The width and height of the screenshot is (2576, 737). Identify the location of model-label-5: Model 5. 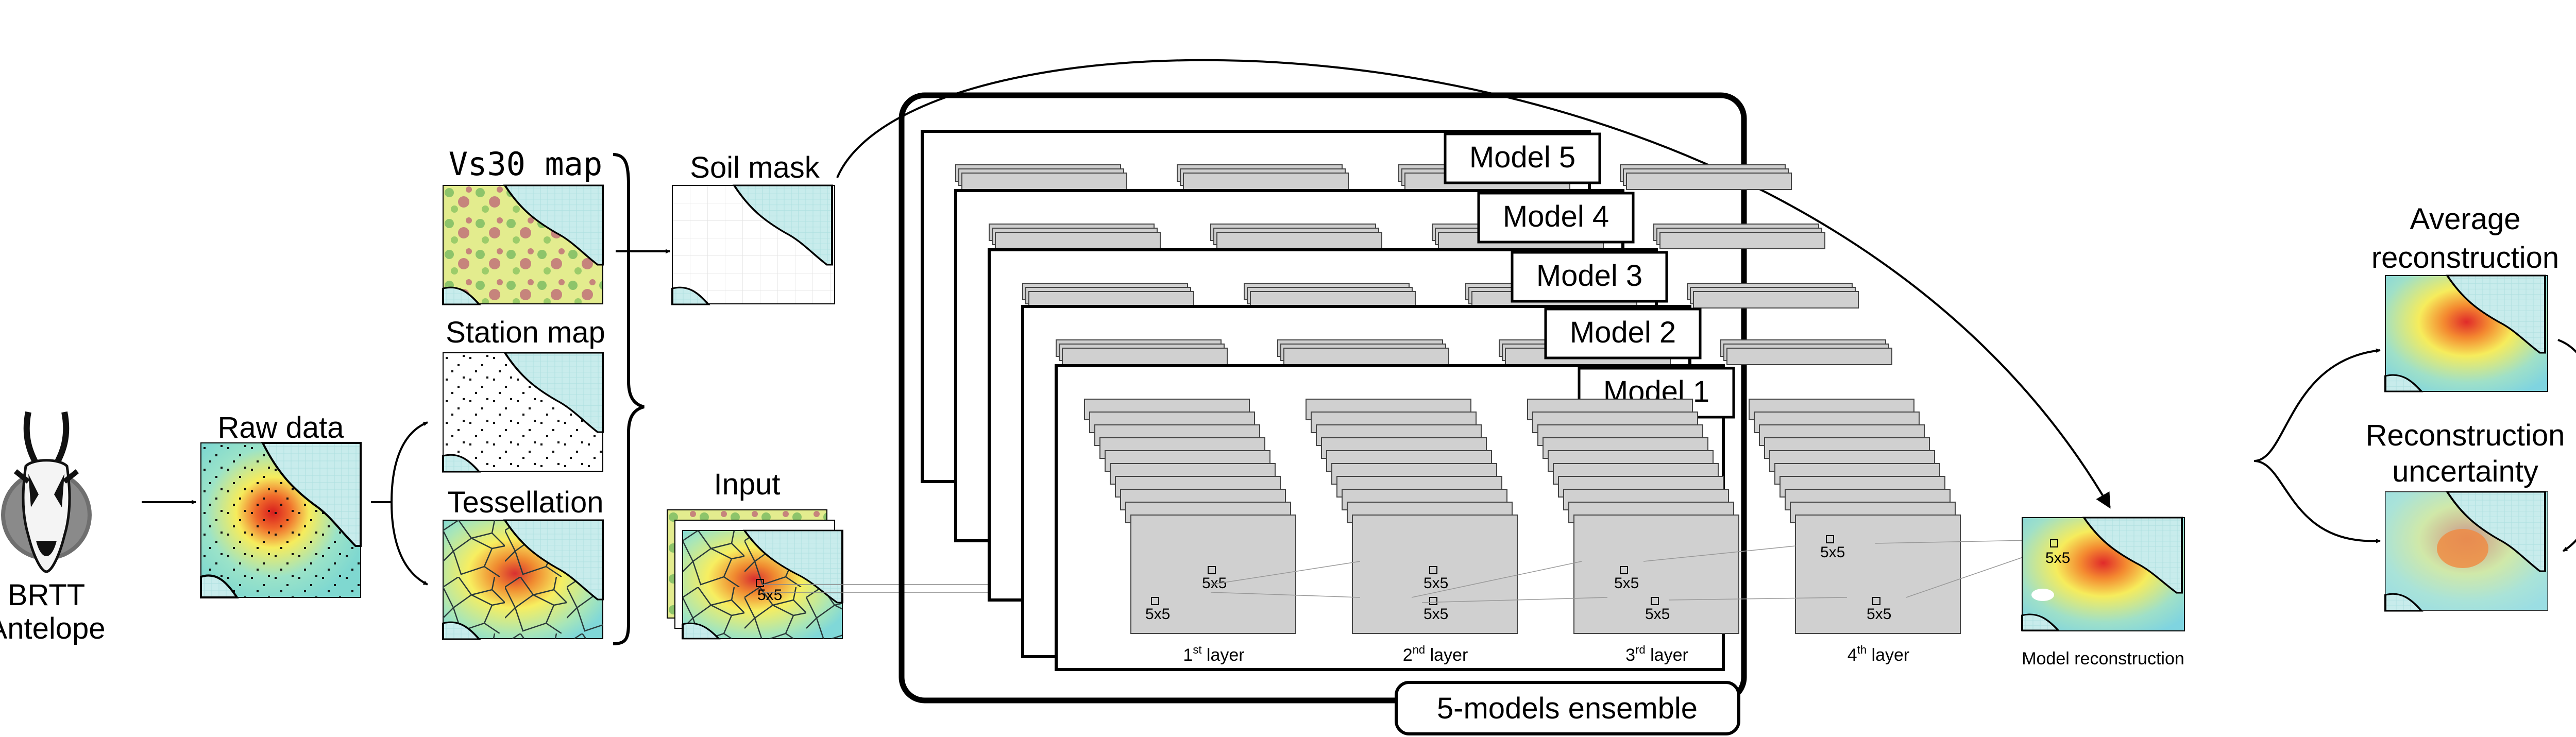
(1522, 157).